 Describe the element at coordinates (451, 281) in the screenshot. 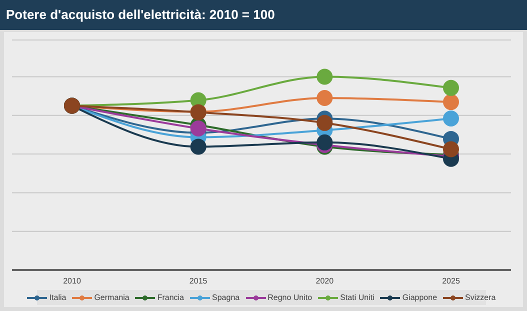

I see `x-tick-label: 2025` at that location.